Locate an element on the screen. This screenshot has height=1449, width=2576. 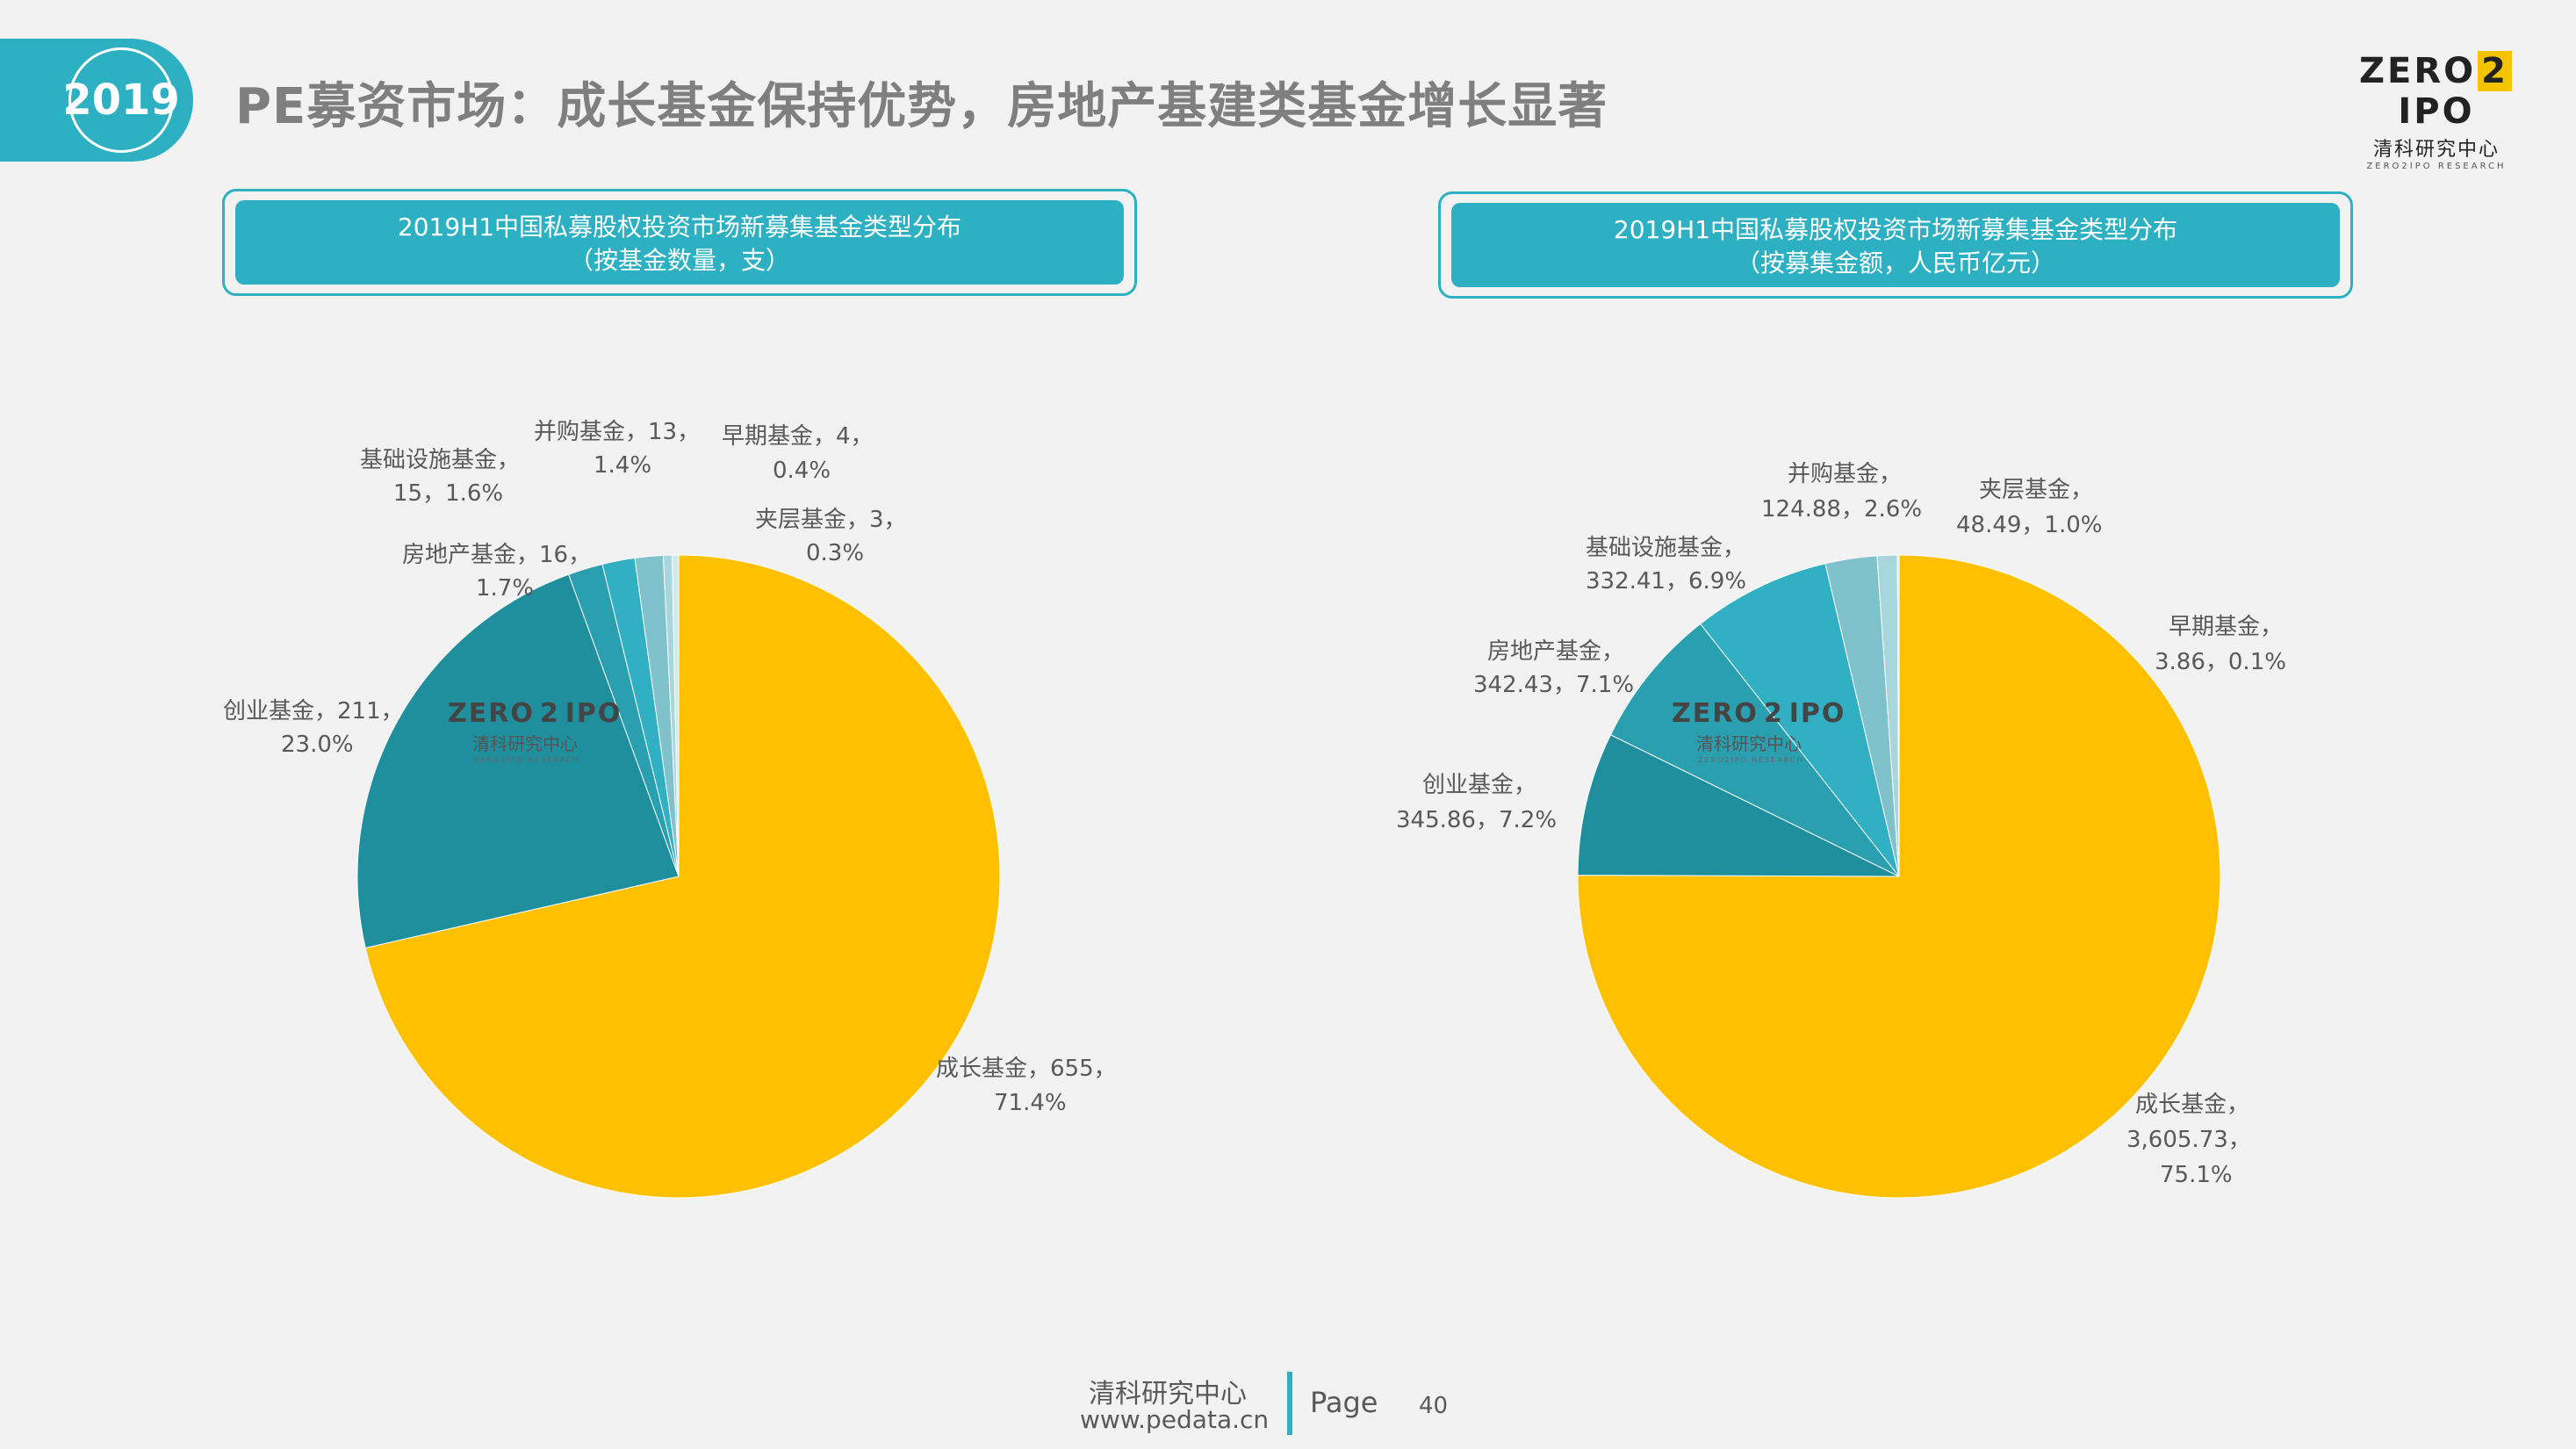
label-r-growth-1: 成长基金， is located at coordinates (2192, 1105).